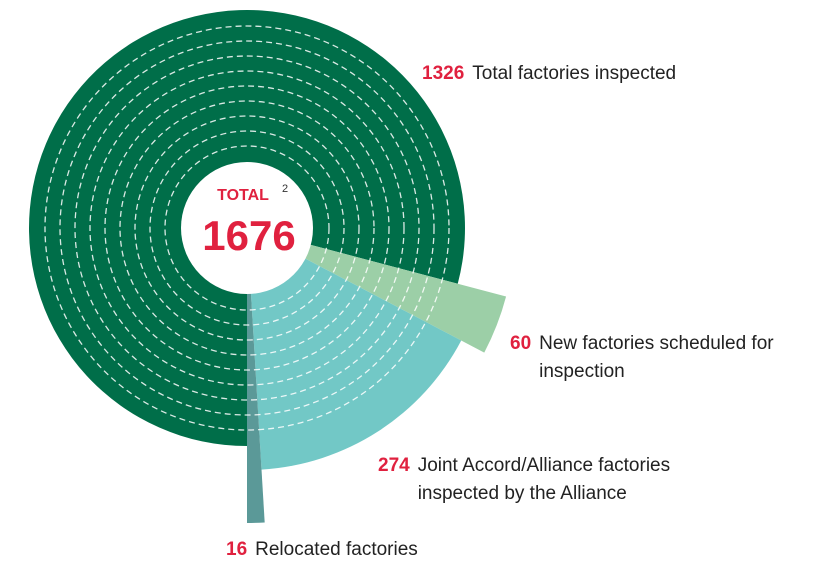 The width and height of the screenshot is (821, 563). I want to click on callout-value: 60, so click(521, 343).